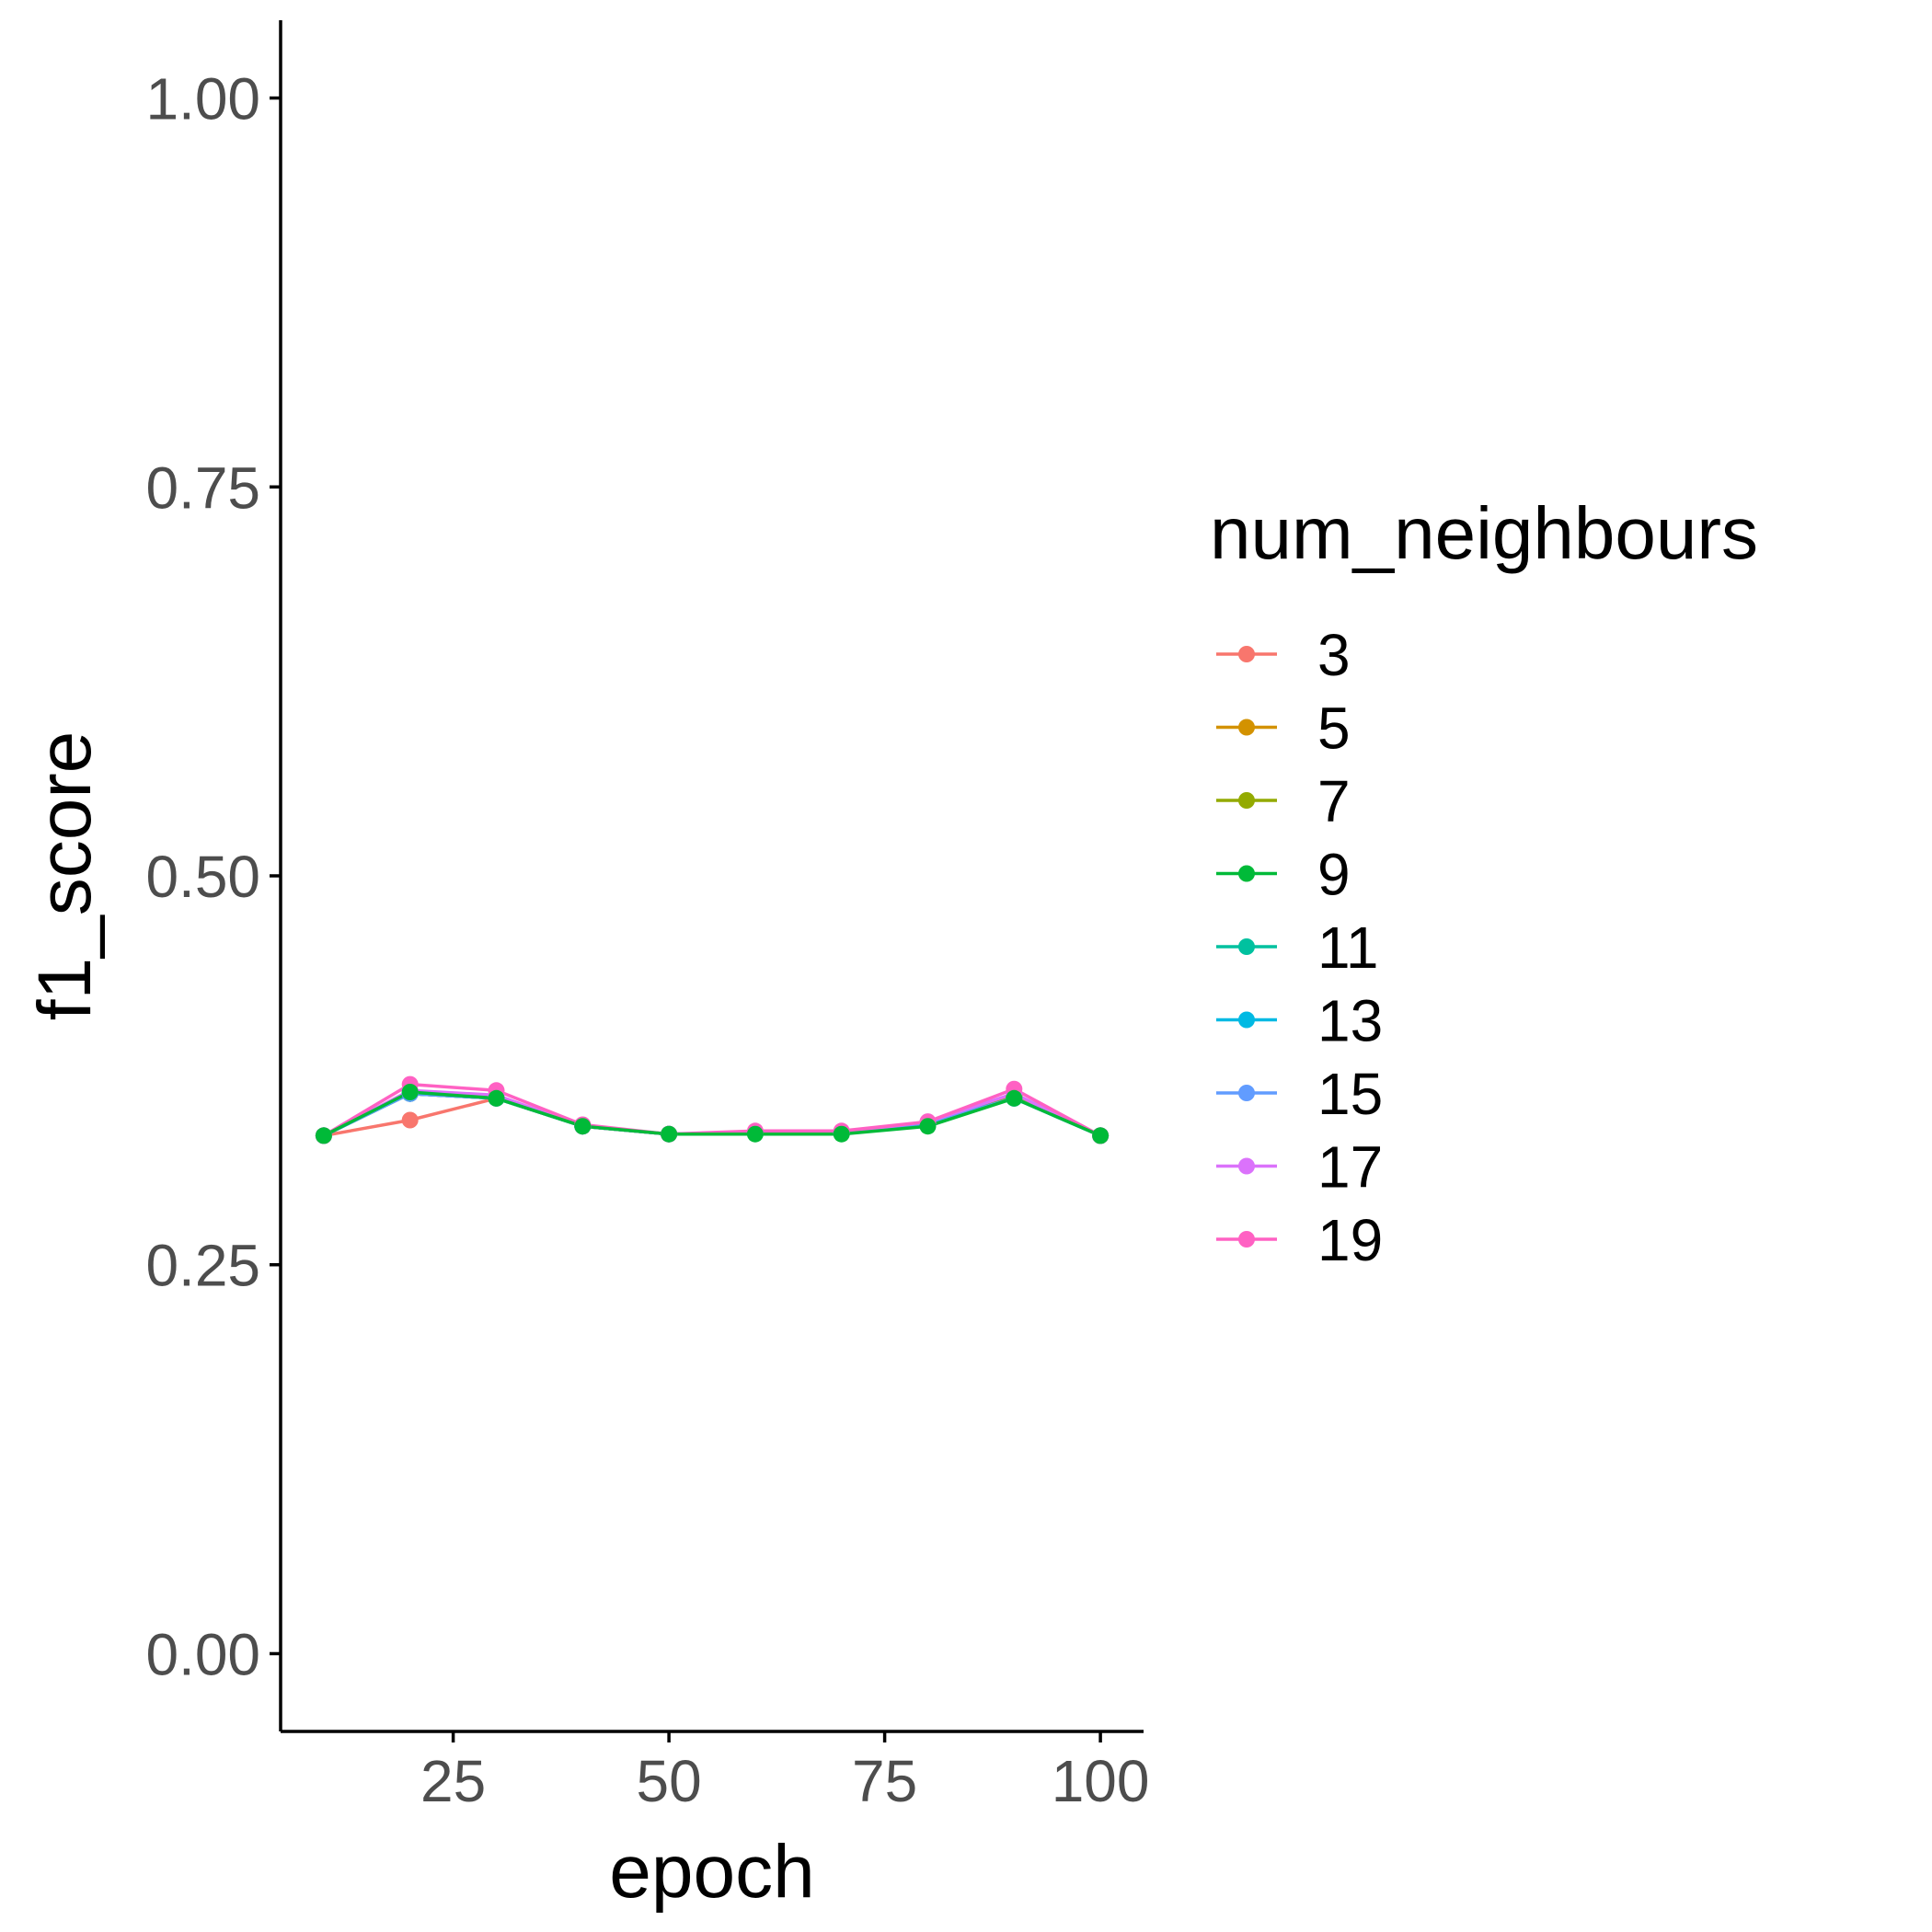 The height and width of the screenshot is (1932, 1932). Describe the element at coordinates (1350, 1240) in the screenshot. I see `legend-label-19: 19` at that location.